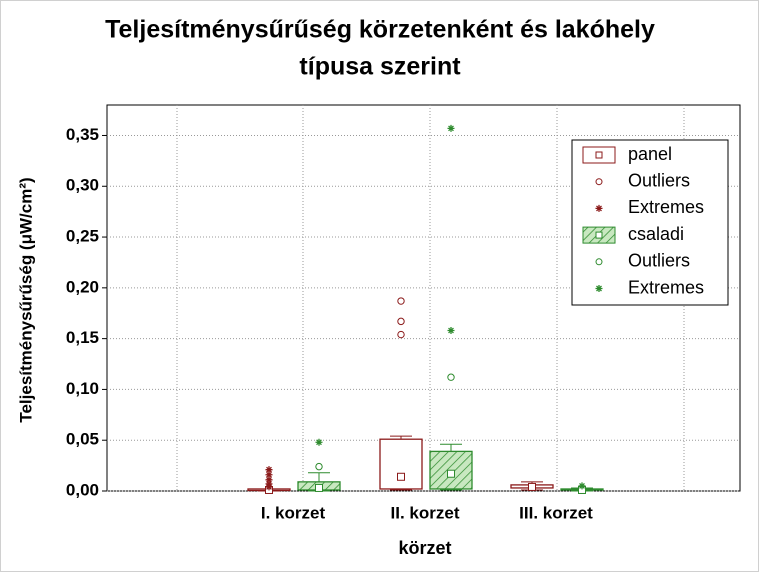 The image size is (759, 572). I want to click on y-tick-label: 0,20, so click(82, 286).